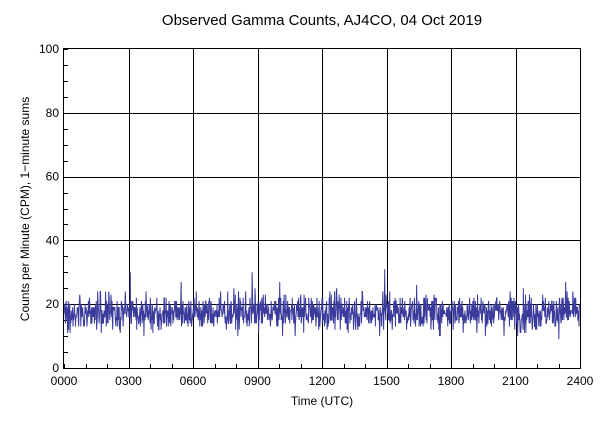 This screenshot has width=600, height=428. Describe the element at coordinates (53, 177) in the screenshot. I see `y-tick-label: 60` at that location.